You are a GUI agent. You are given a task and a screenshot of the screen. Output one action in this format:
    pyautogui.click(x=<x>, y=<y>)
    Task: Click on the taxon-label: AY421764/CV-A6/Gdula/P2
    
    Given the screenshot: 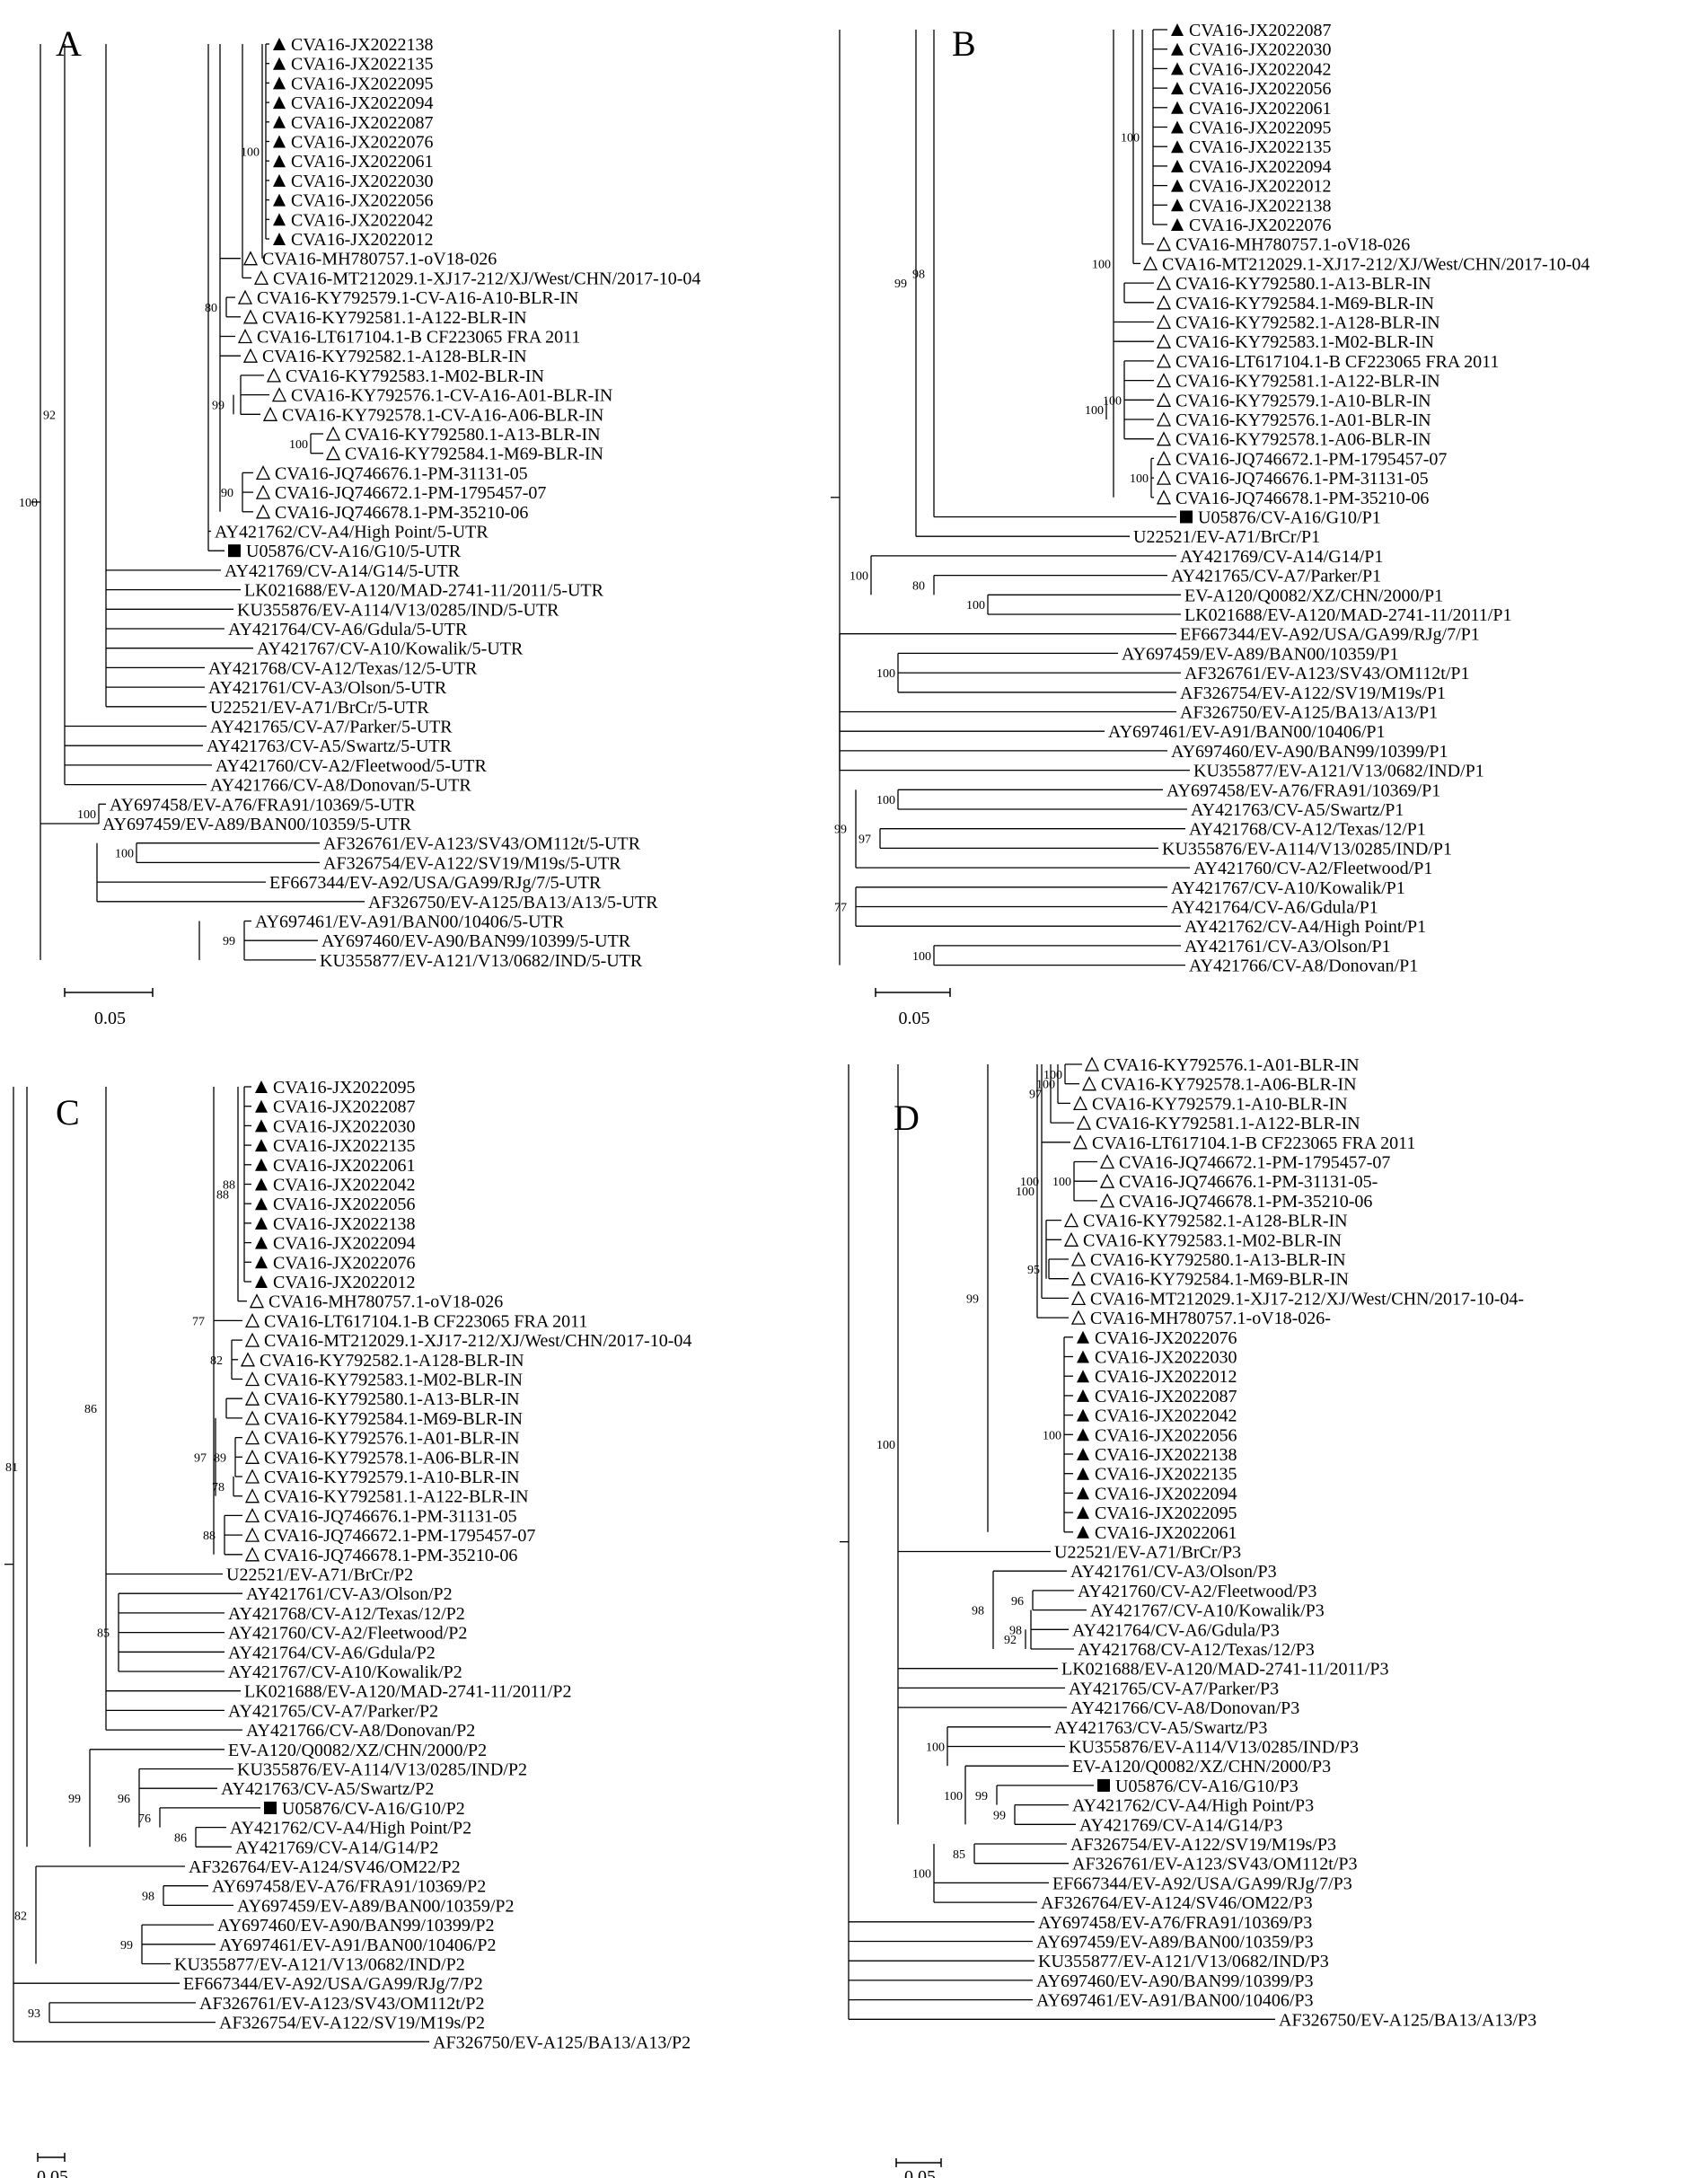 What is the action you would take?
    pyautogui.click(x=332, y=1652)
    